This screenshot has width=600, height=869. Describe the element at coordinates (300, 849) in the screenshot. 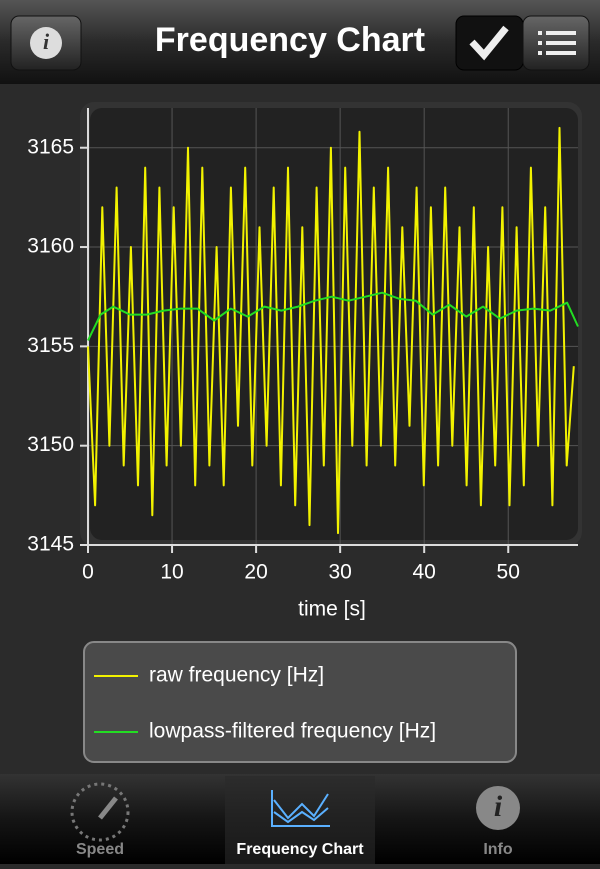

I see `tab-label: Frequency Chart` at that location.